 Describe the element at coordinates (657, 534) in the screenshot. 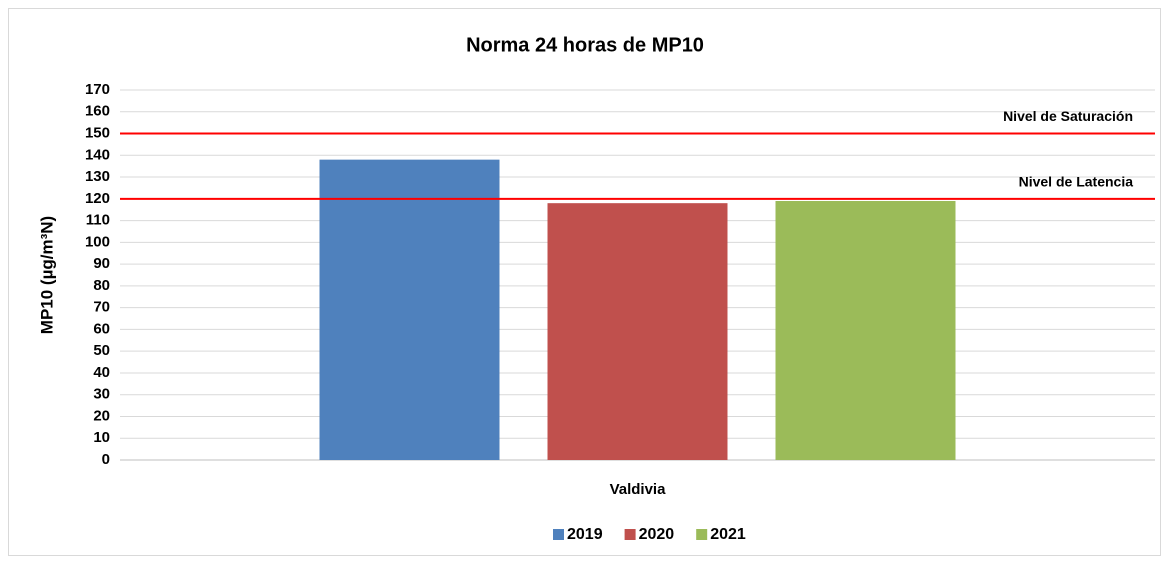

I see `legend-label: 2020` at that location.